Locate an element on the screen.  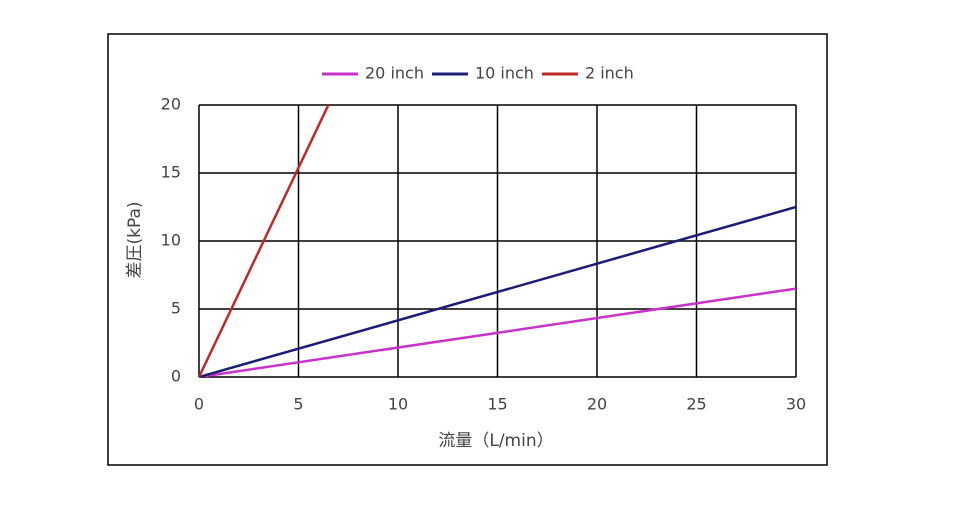
x-tick-label: 5 is located at coordinates (298, 404).